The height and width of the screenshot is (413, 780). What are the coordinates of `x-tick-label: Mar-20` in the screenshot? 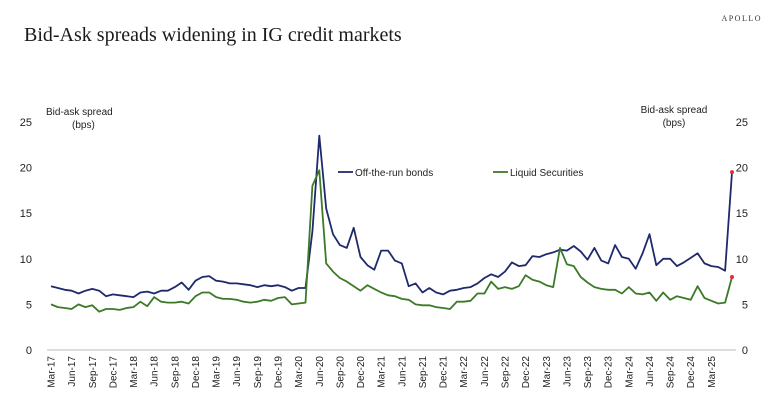 It's located at (299, 372).